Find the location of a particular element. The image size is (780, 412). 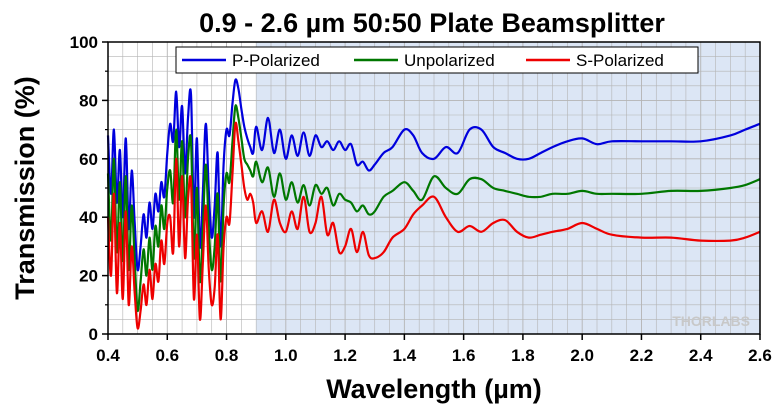

x-tick-label: 2.2 is located at coordinates (642, 355).